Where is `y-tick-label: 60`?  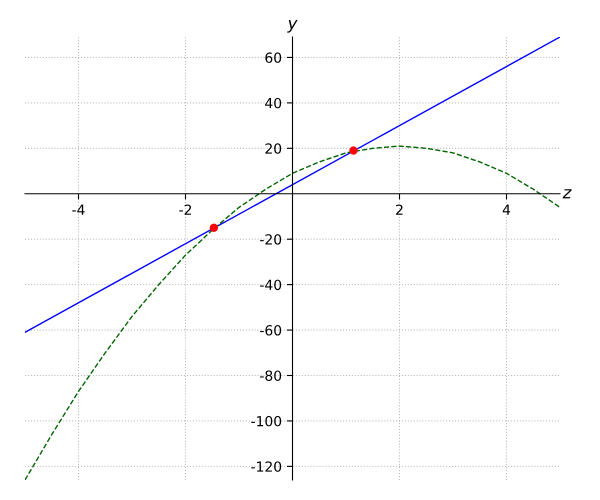 y-tick-label: 60 is located at coordinates (273, 57).